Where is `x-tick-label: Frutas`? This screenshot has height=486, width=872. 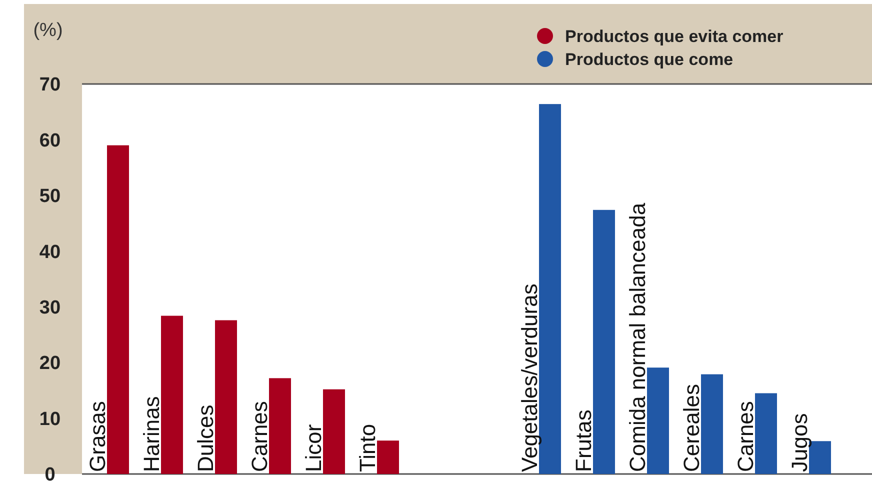 x-tick-label: Frutas is located at coordinates (583, 441).